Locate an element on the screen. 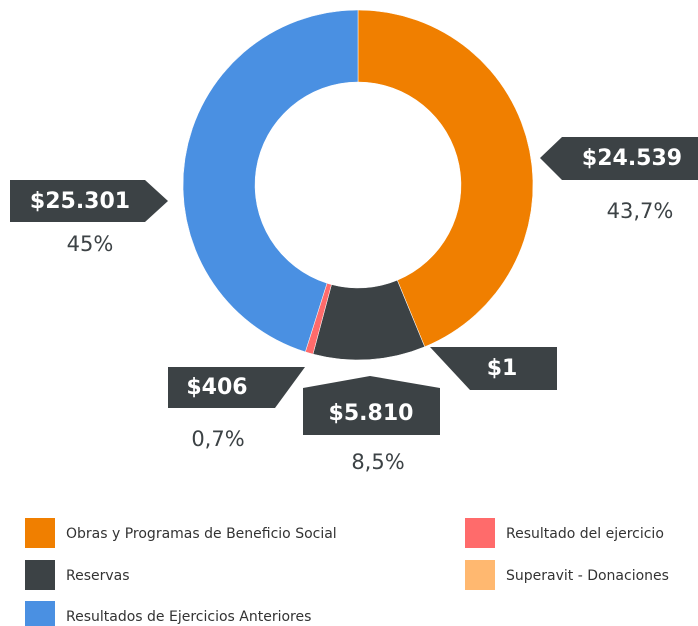  percent-label: 0,7% is located at coordinates (217, 439).